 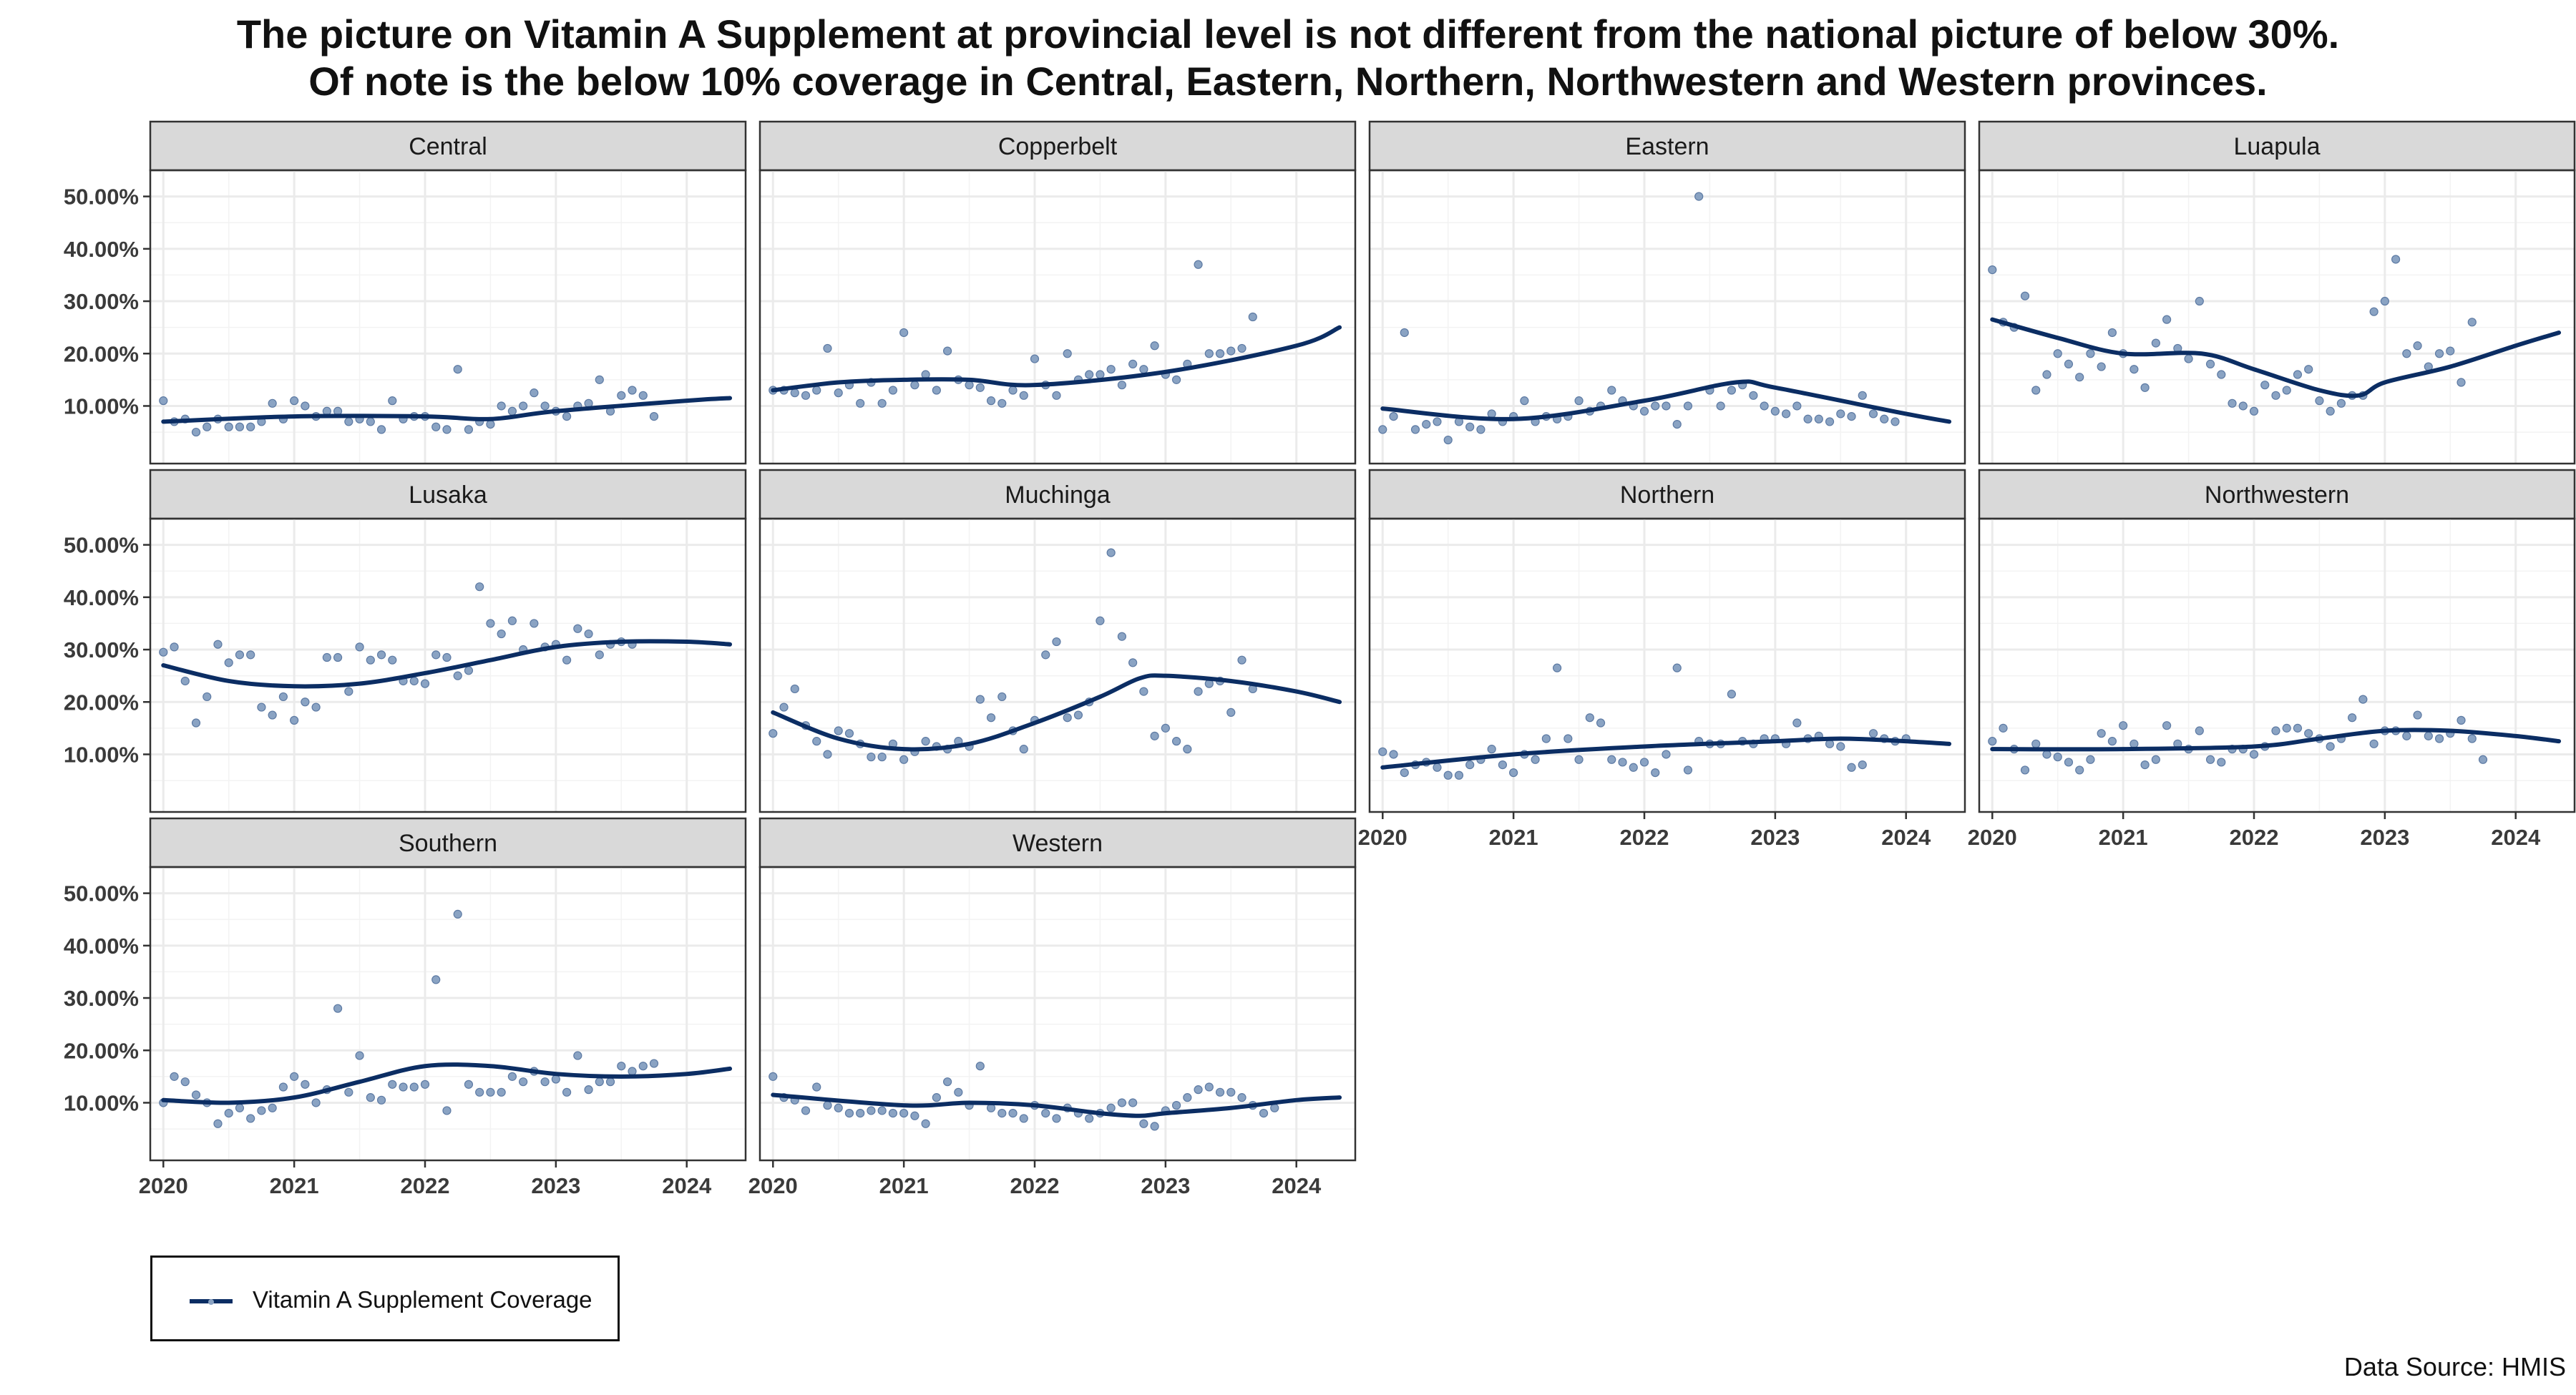 I want to click on facet-northwestern: Northwestern 2020 2021 2022 2023 2024, so click(x=2272, y=660).